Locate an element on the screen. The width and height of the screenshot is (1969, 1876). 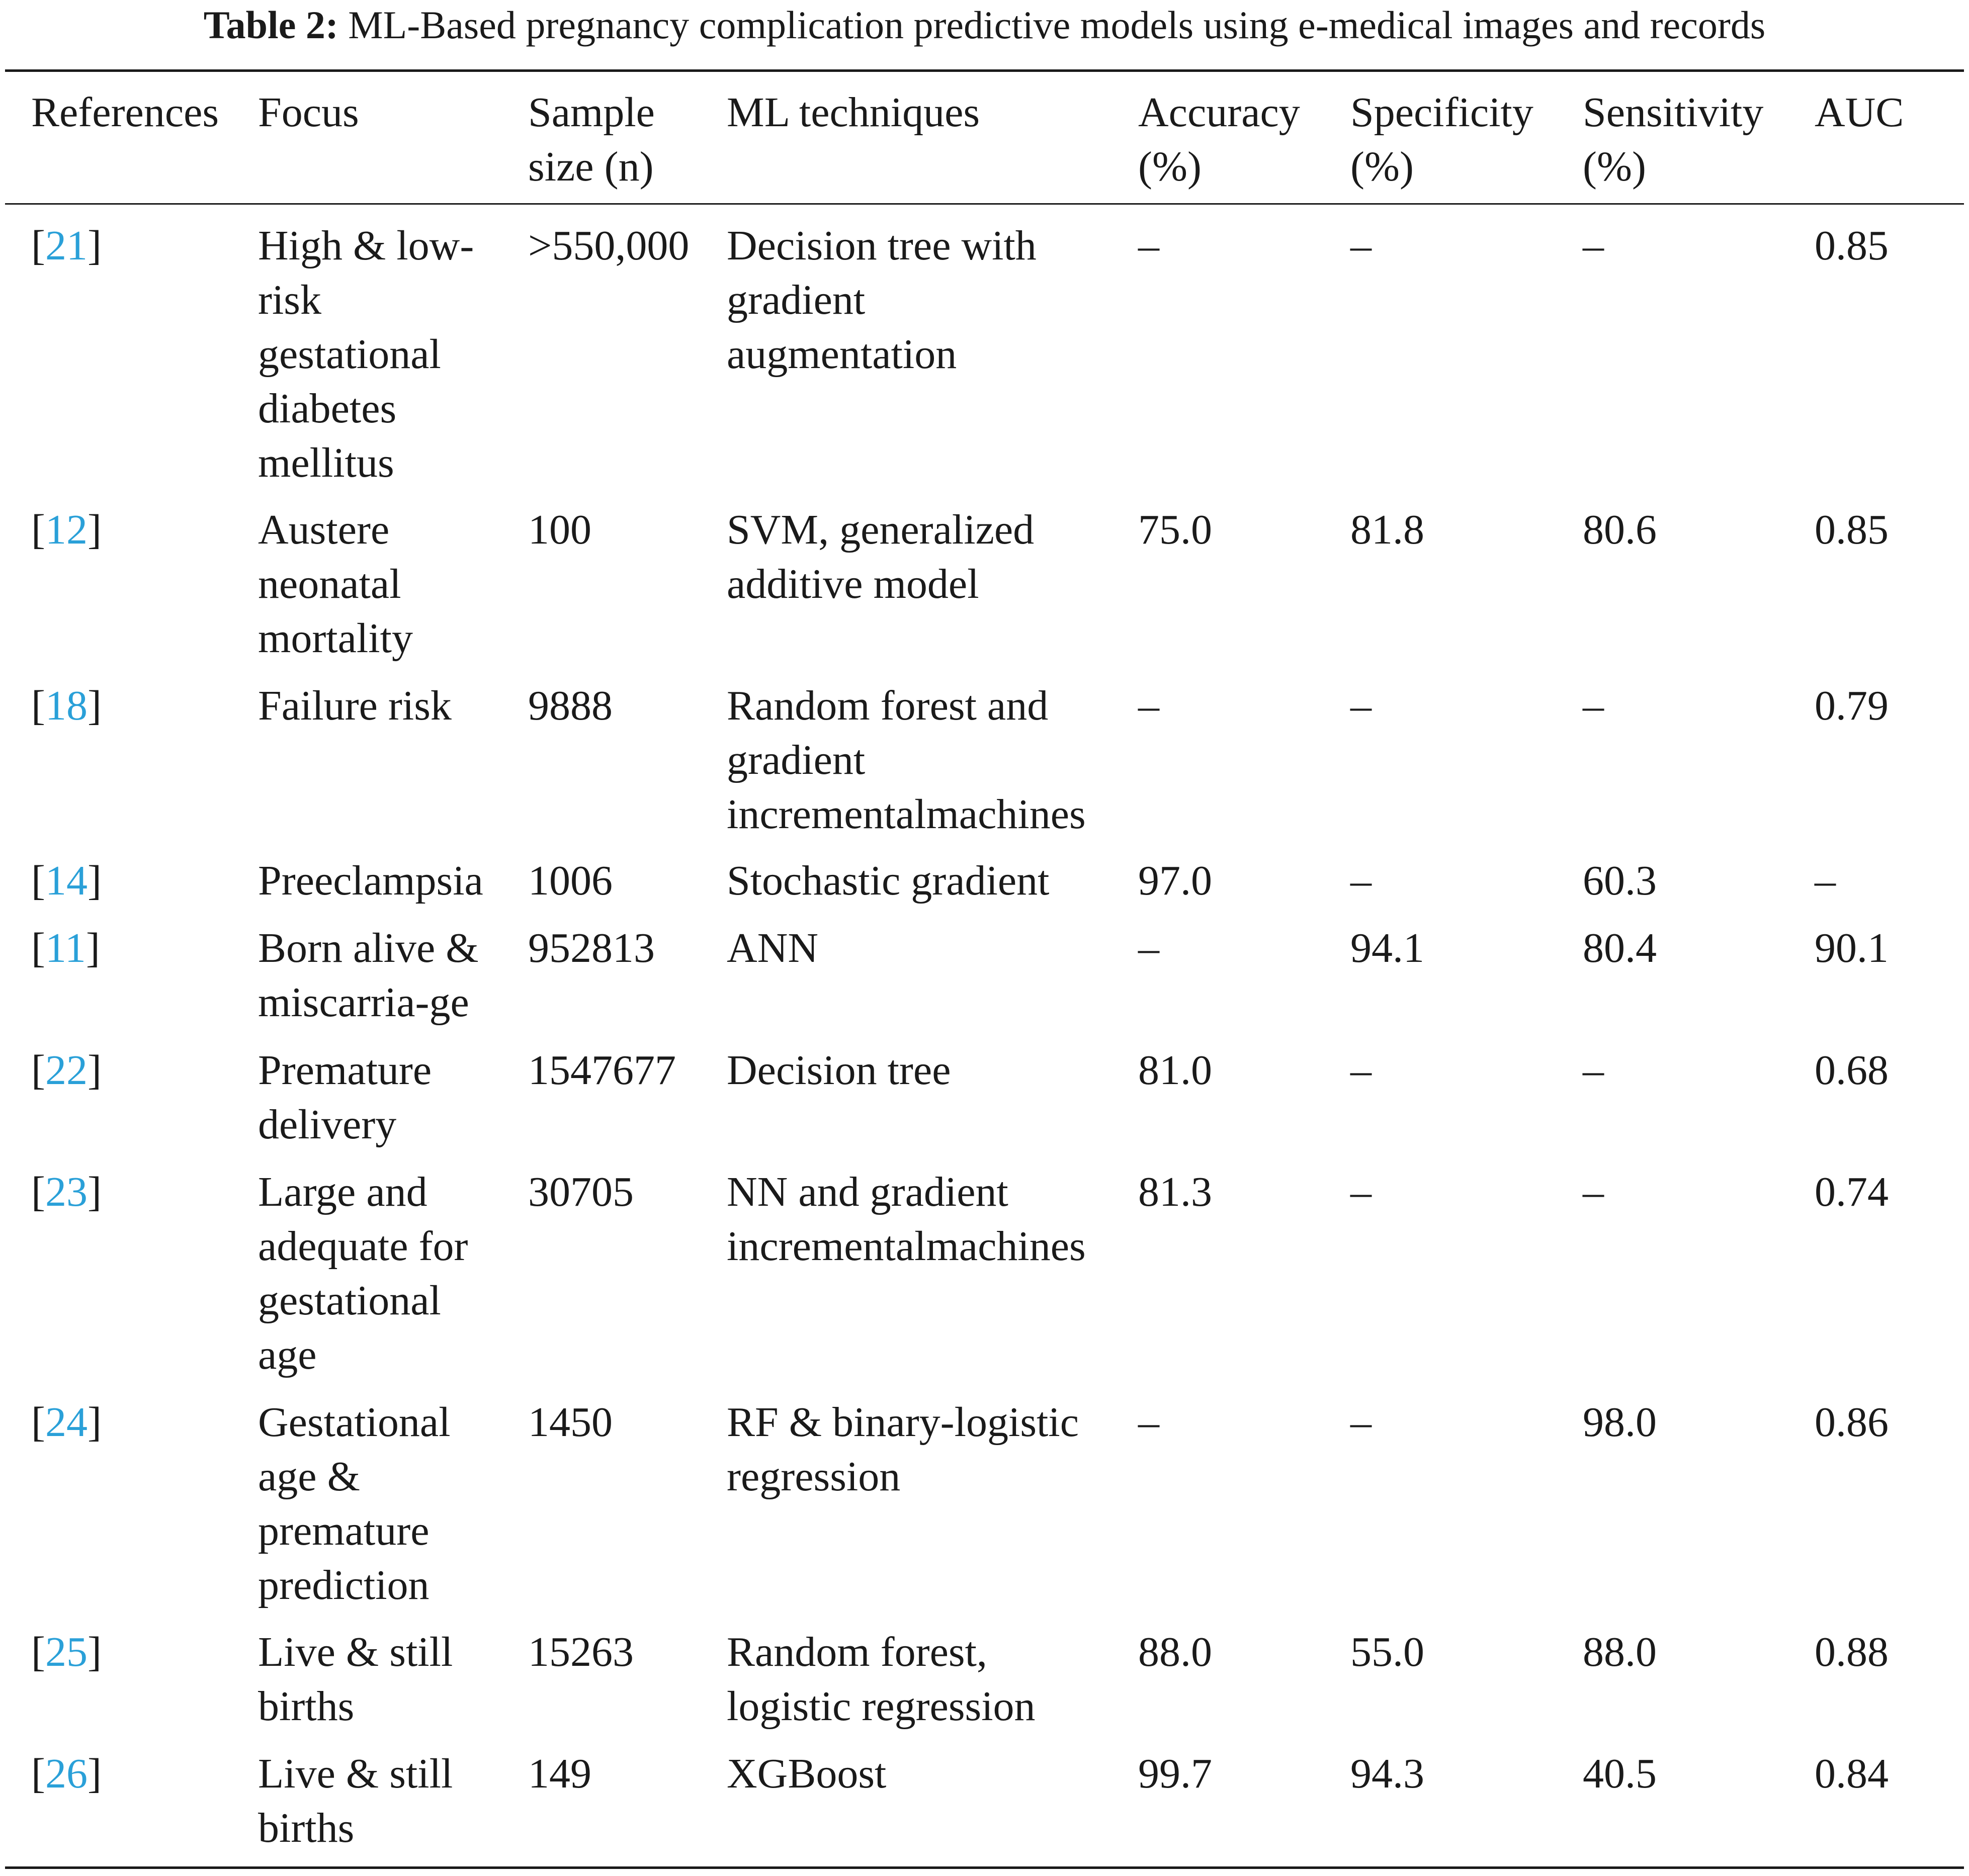
reference-cell: [21] is located at coordinates (66, 246).